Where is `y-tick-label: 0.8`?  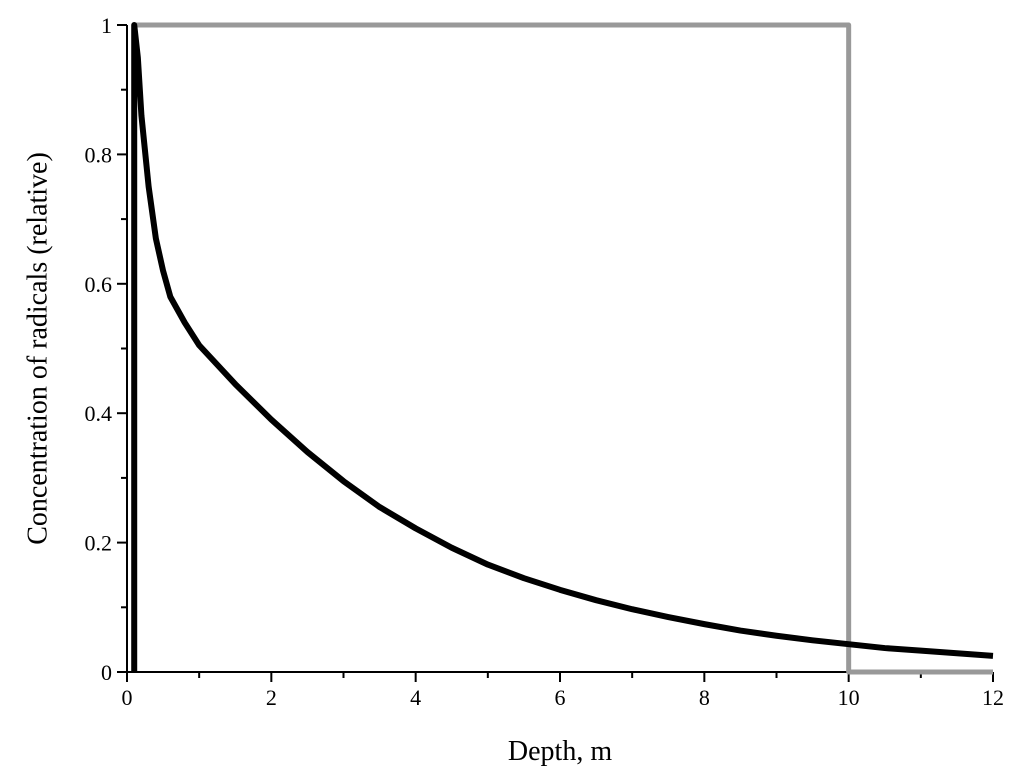 y-tick-label: 0.8 is located at coordinates (99, 154).